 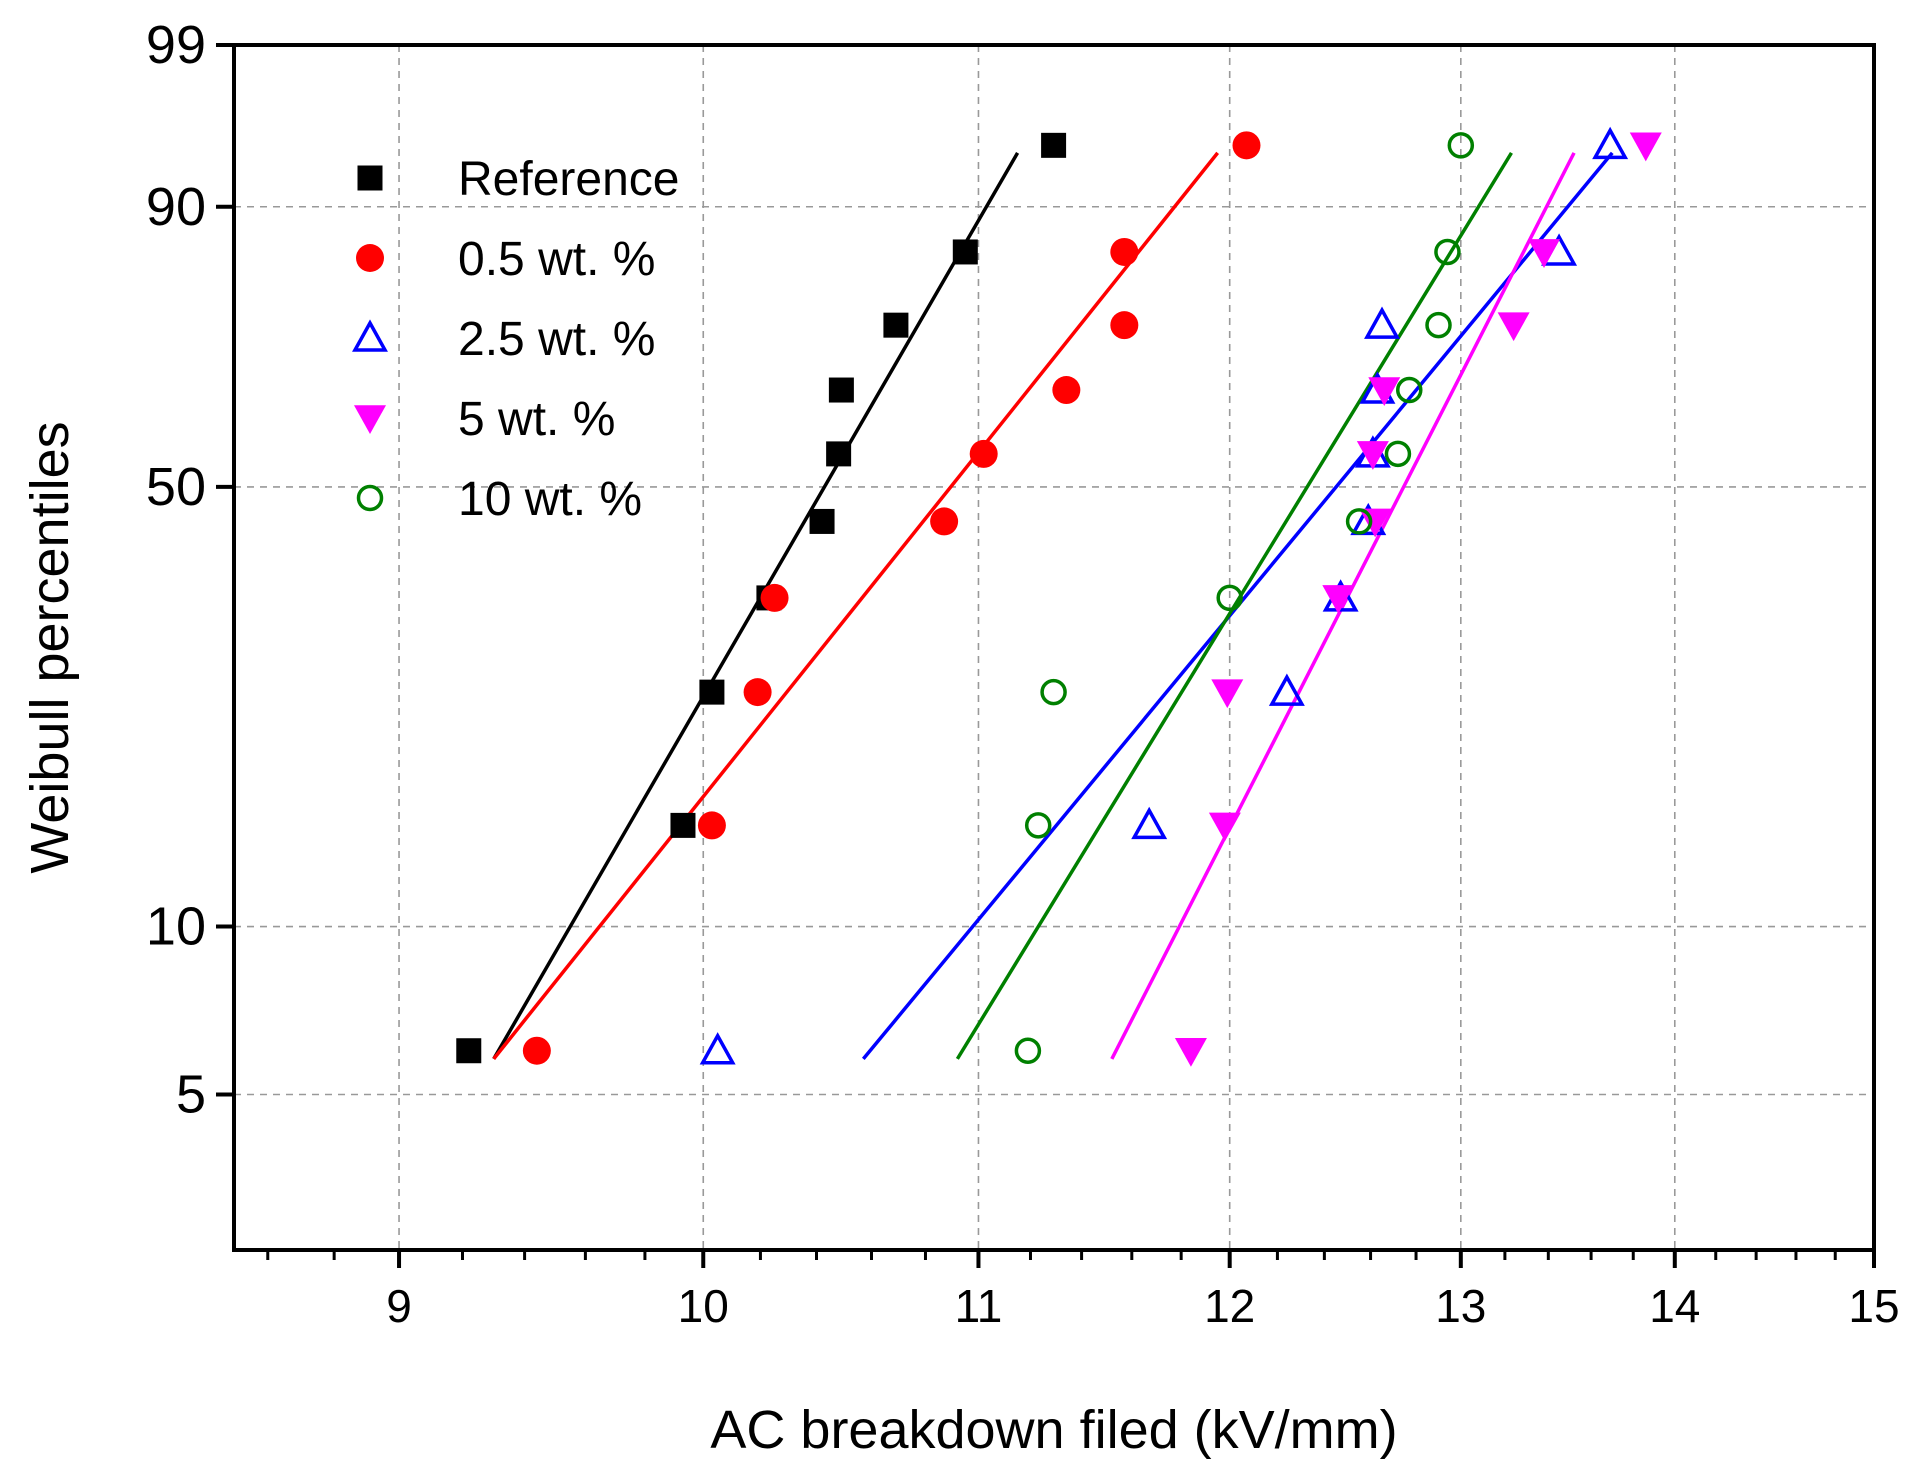 I want to click on x-tick-label: 14, so click(x=1674, y=1306).